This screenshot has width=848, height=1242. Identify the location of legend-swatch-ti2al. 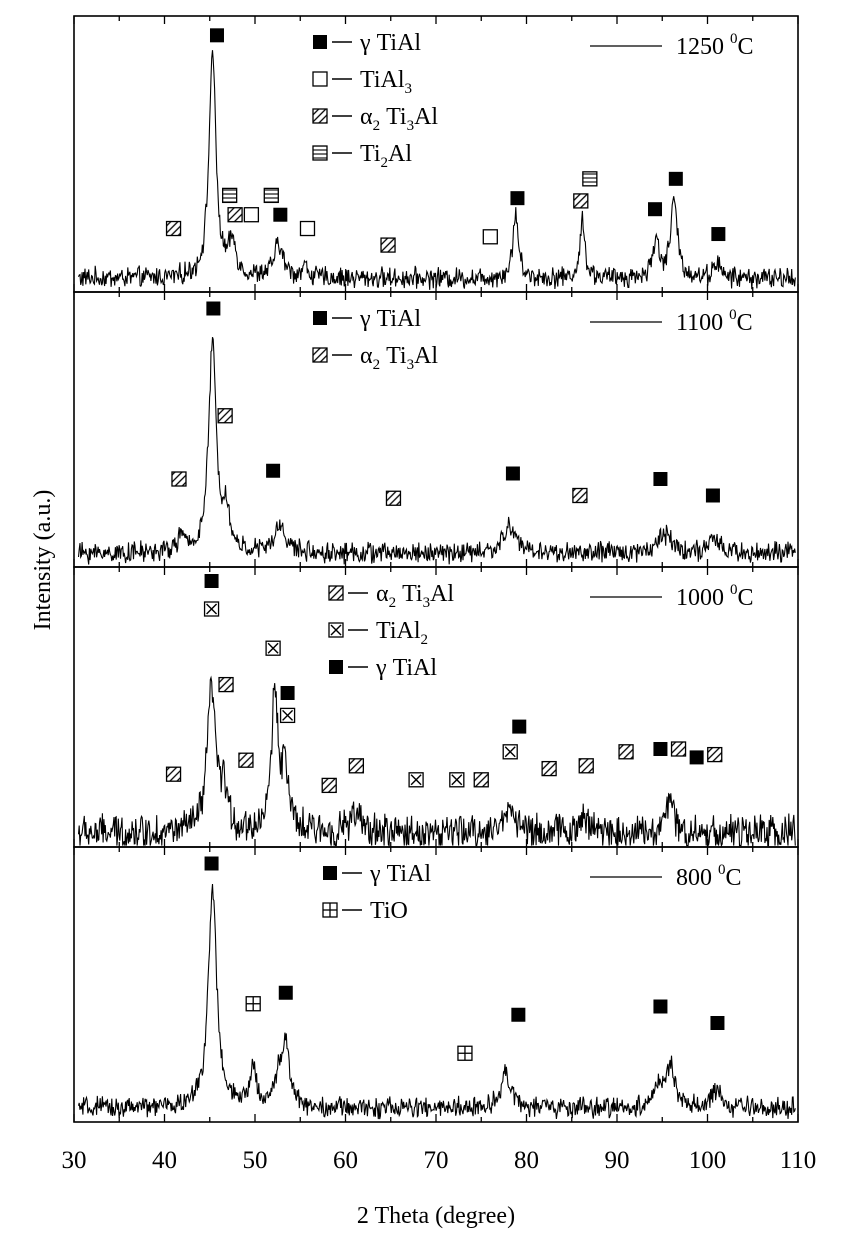
(320, 153).